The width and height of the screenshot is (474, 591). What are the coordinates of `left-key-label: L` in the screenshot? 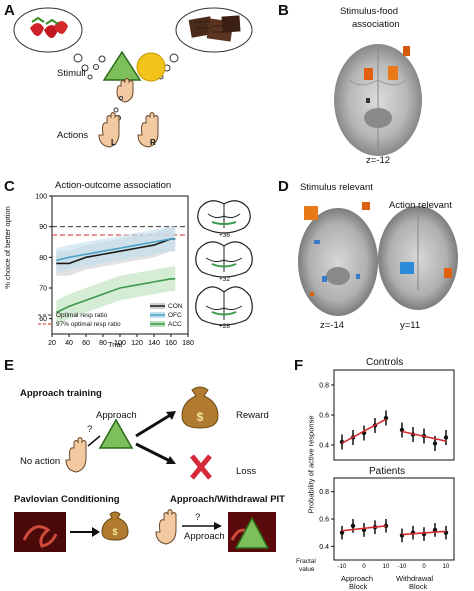 It's located at (113, 142).